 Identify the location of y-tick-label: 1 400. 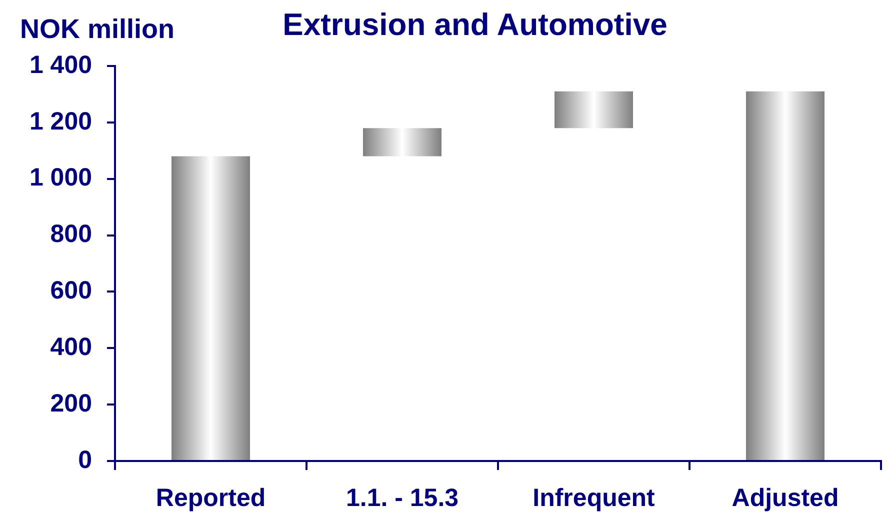
(60, 64).